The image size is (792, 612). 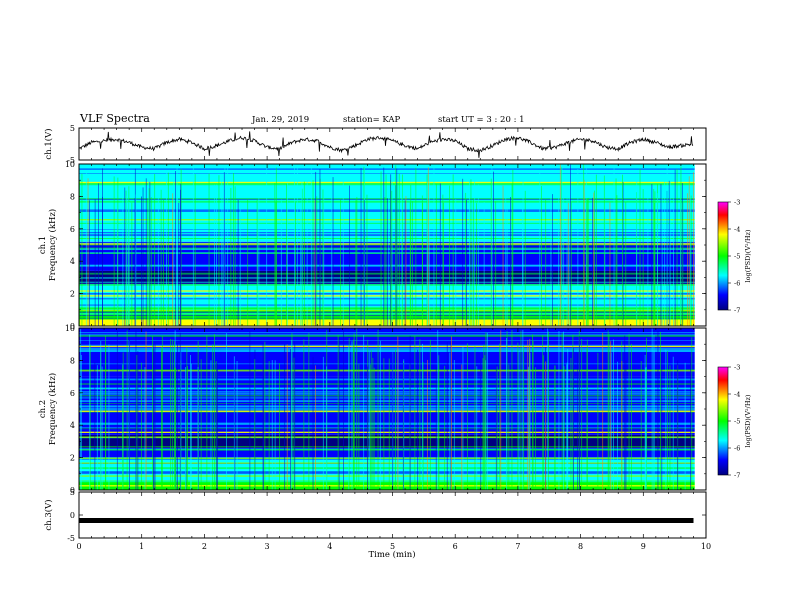 What do you see at coordinates (643, 546) in the screenshot?
I see `x-tick-label: 9` at bounding box center [643, 546].